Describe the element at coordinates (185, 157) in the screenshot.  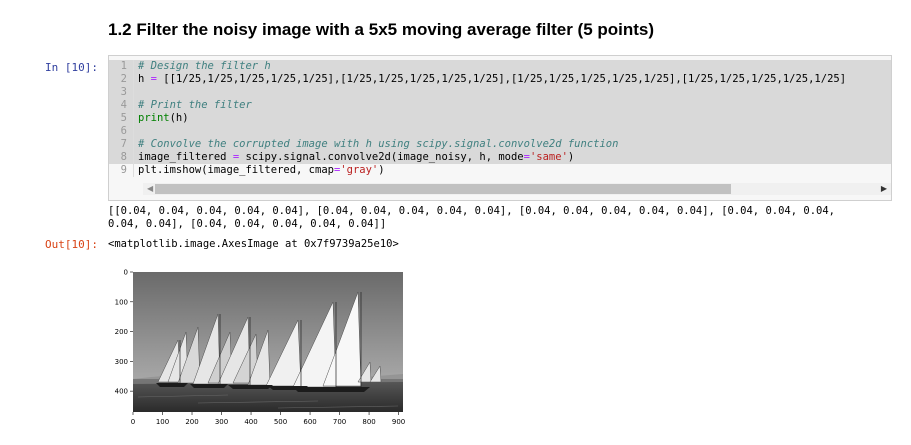
I see `code-token: image_filtered` at that location.